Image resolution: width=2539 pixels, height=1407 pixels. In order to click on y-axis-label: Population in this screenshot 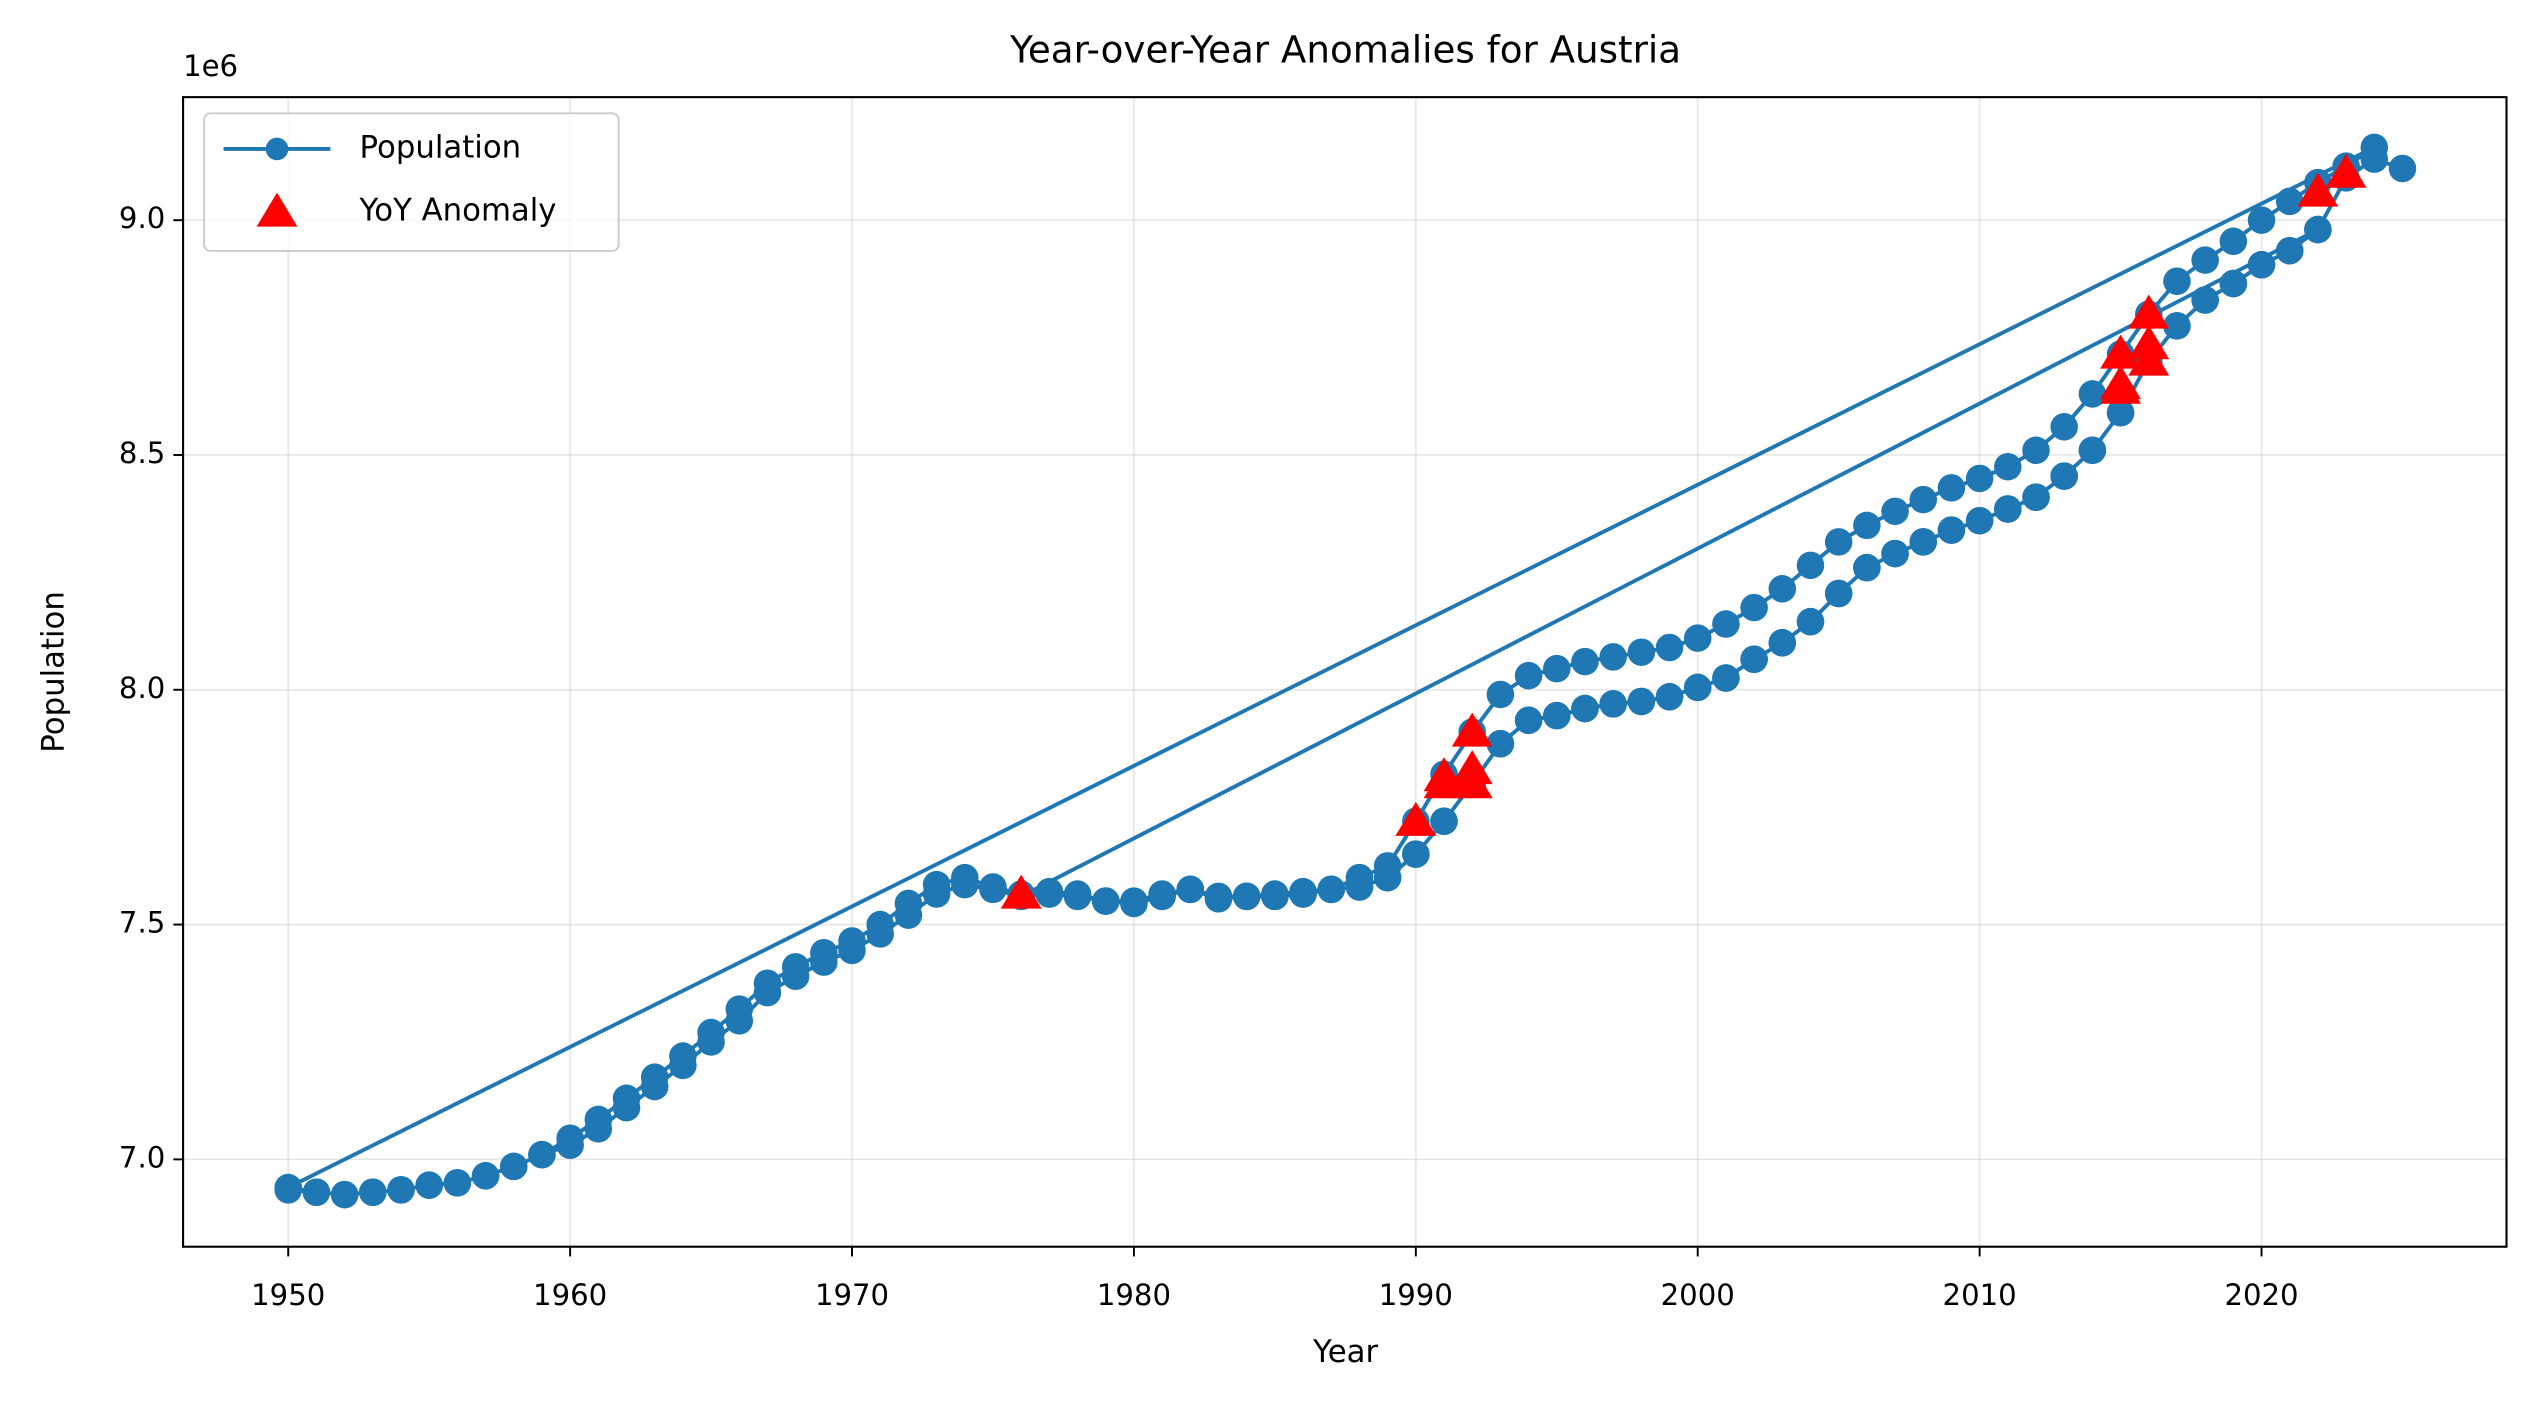, I will do `click(54, 672)`.